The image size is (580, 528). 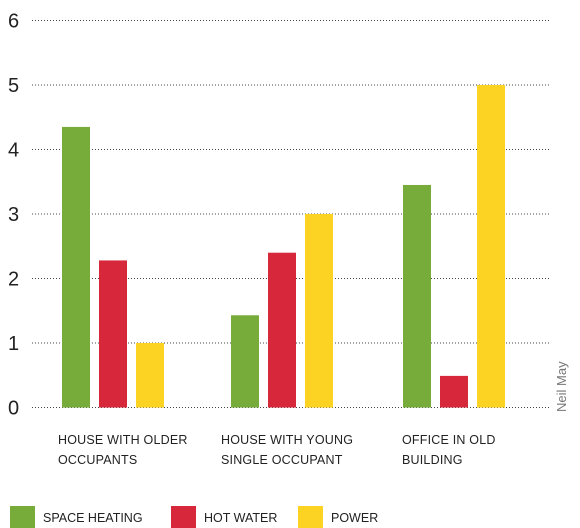 What do you see at coordinates (561, 386) in the screenshot?
I see `credit-label: Neil May` at bounding box center [561, 386].